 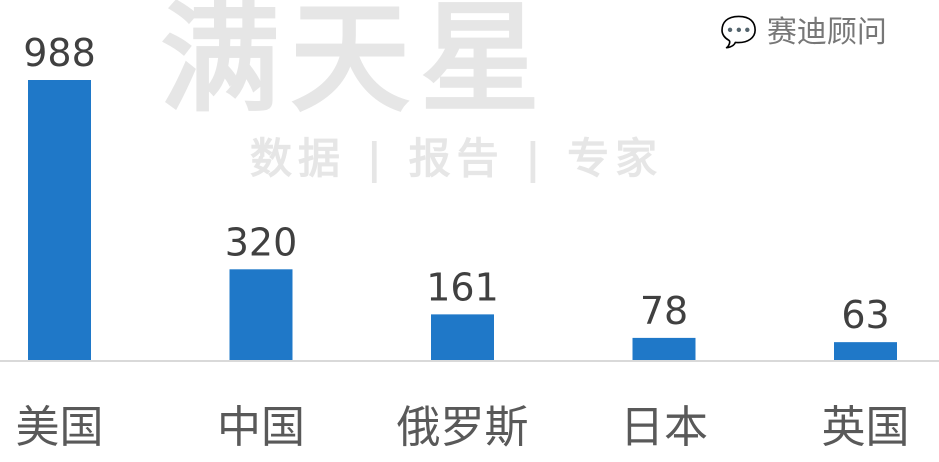 I want to click on wechat-watermark: 💬 赛迪顾问, so click(x=803, y=33).